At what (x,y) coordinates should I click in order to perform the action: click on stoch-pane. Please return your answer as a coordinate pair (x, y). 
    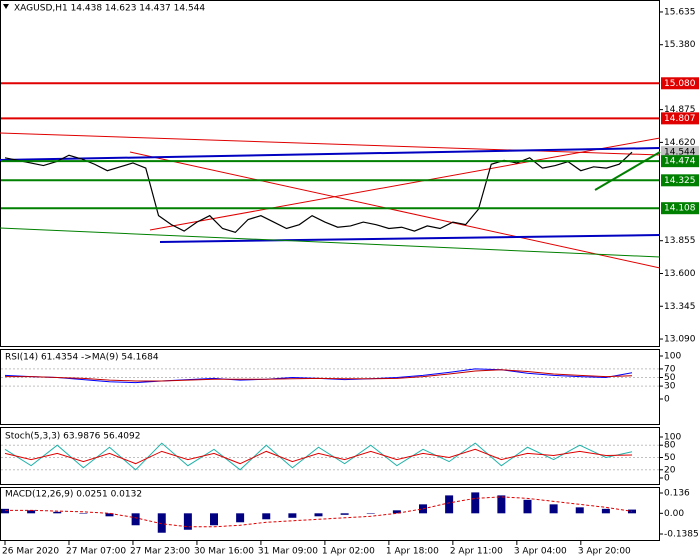
    Looking at the image, I should click on (330, 456).